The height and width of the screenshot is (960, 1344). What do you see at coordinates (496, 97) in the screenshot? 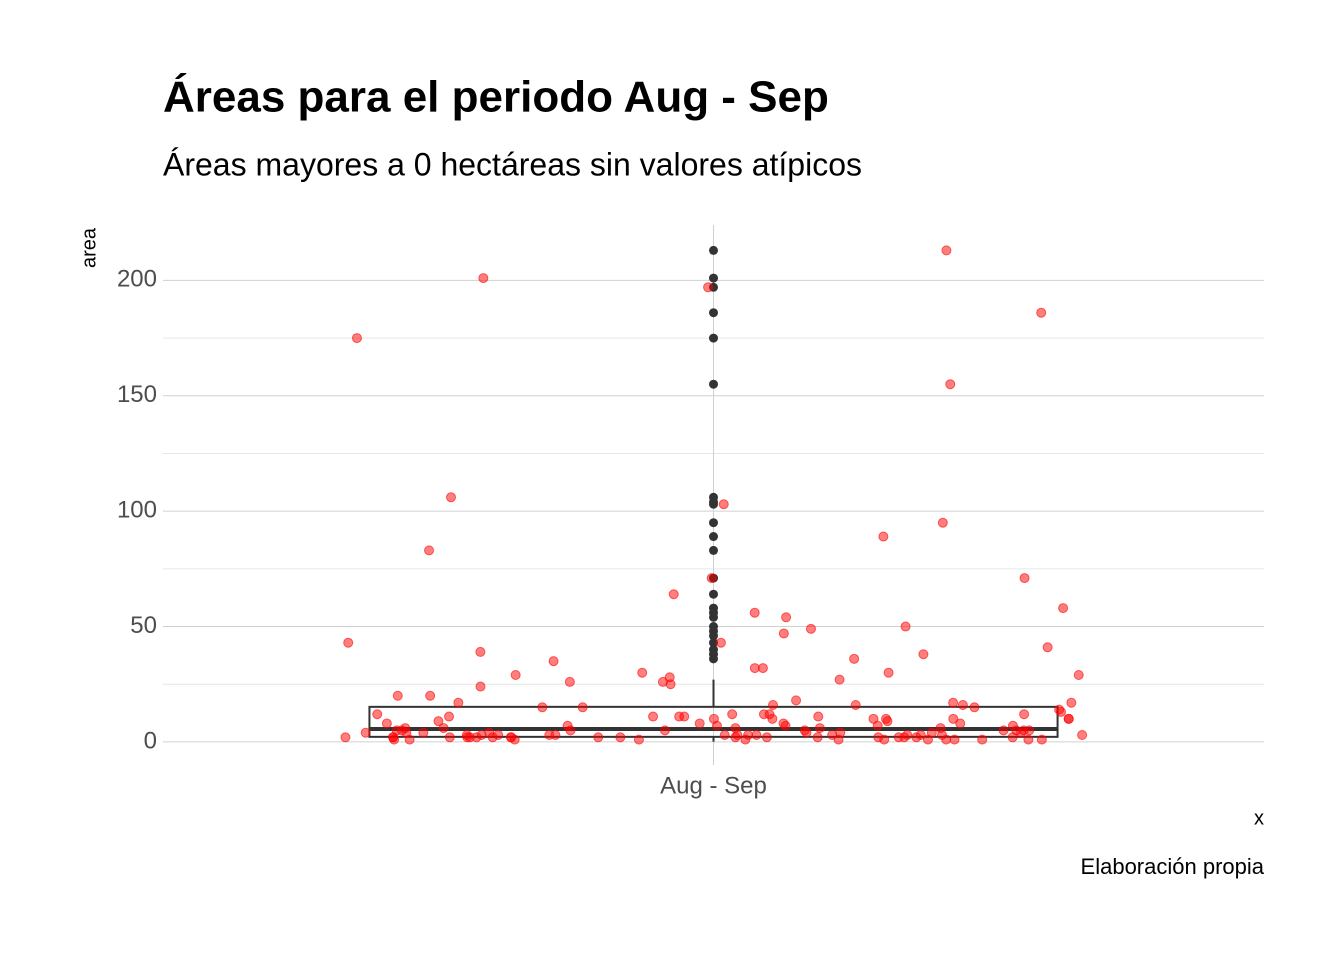
I see `chart-title: Áreas para el periodo Aug - Sep` at bounding box center [496, 97].